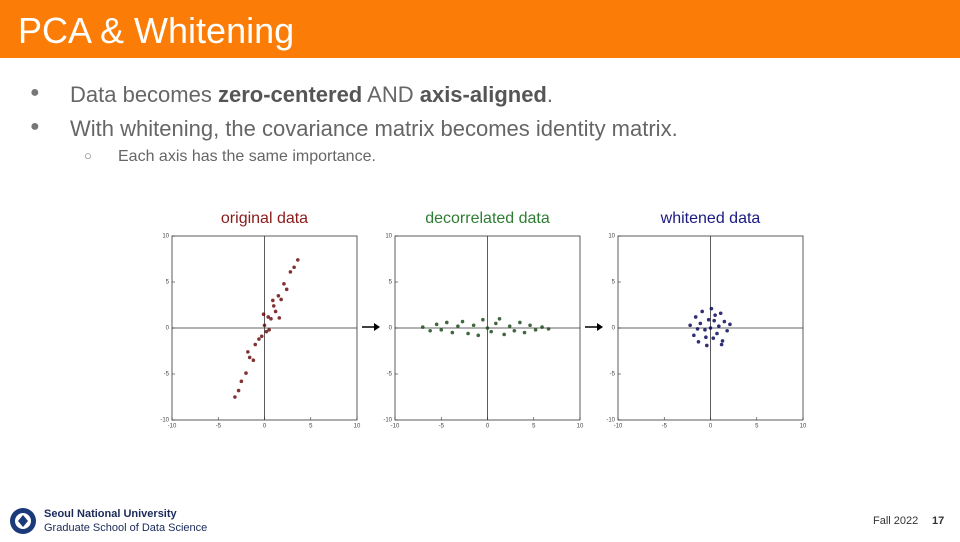 The width and height of the screenshot is (960, 542). Describe the element at coordinates (290, 94) in the screenshot. I see `bold-text: zero-centered` at that location.